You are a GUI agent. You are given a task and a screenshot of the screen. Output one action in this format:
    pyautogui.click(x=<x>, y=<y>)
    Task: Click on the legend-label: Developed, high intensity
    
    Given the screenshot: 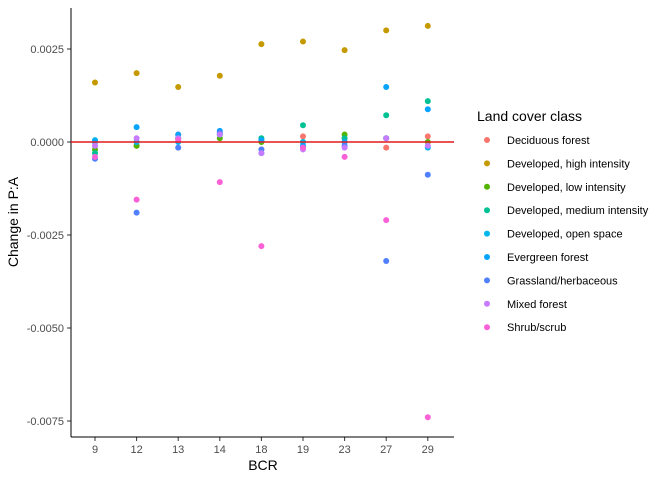 What is the action you would take?
    pyautogui.click(x=568, y=164)
    